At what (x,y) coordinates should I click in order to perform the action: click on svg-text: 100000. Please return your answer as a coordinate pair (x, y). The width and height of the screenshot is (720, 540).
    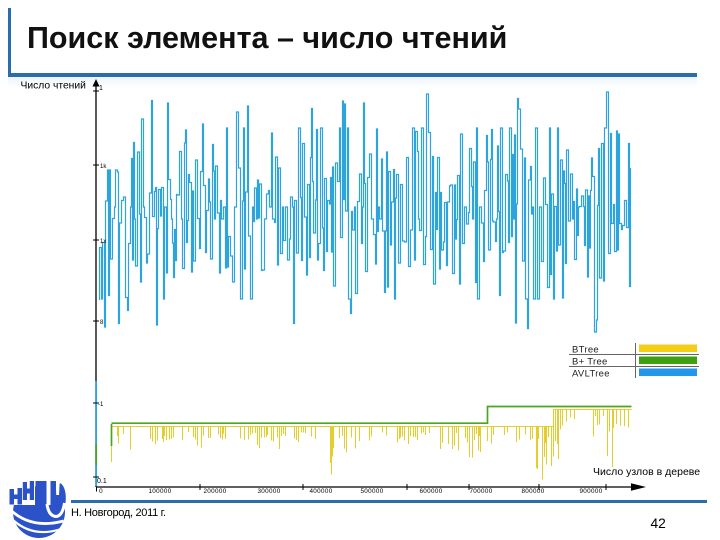
    Looking at the image, I should click on (159, 491).